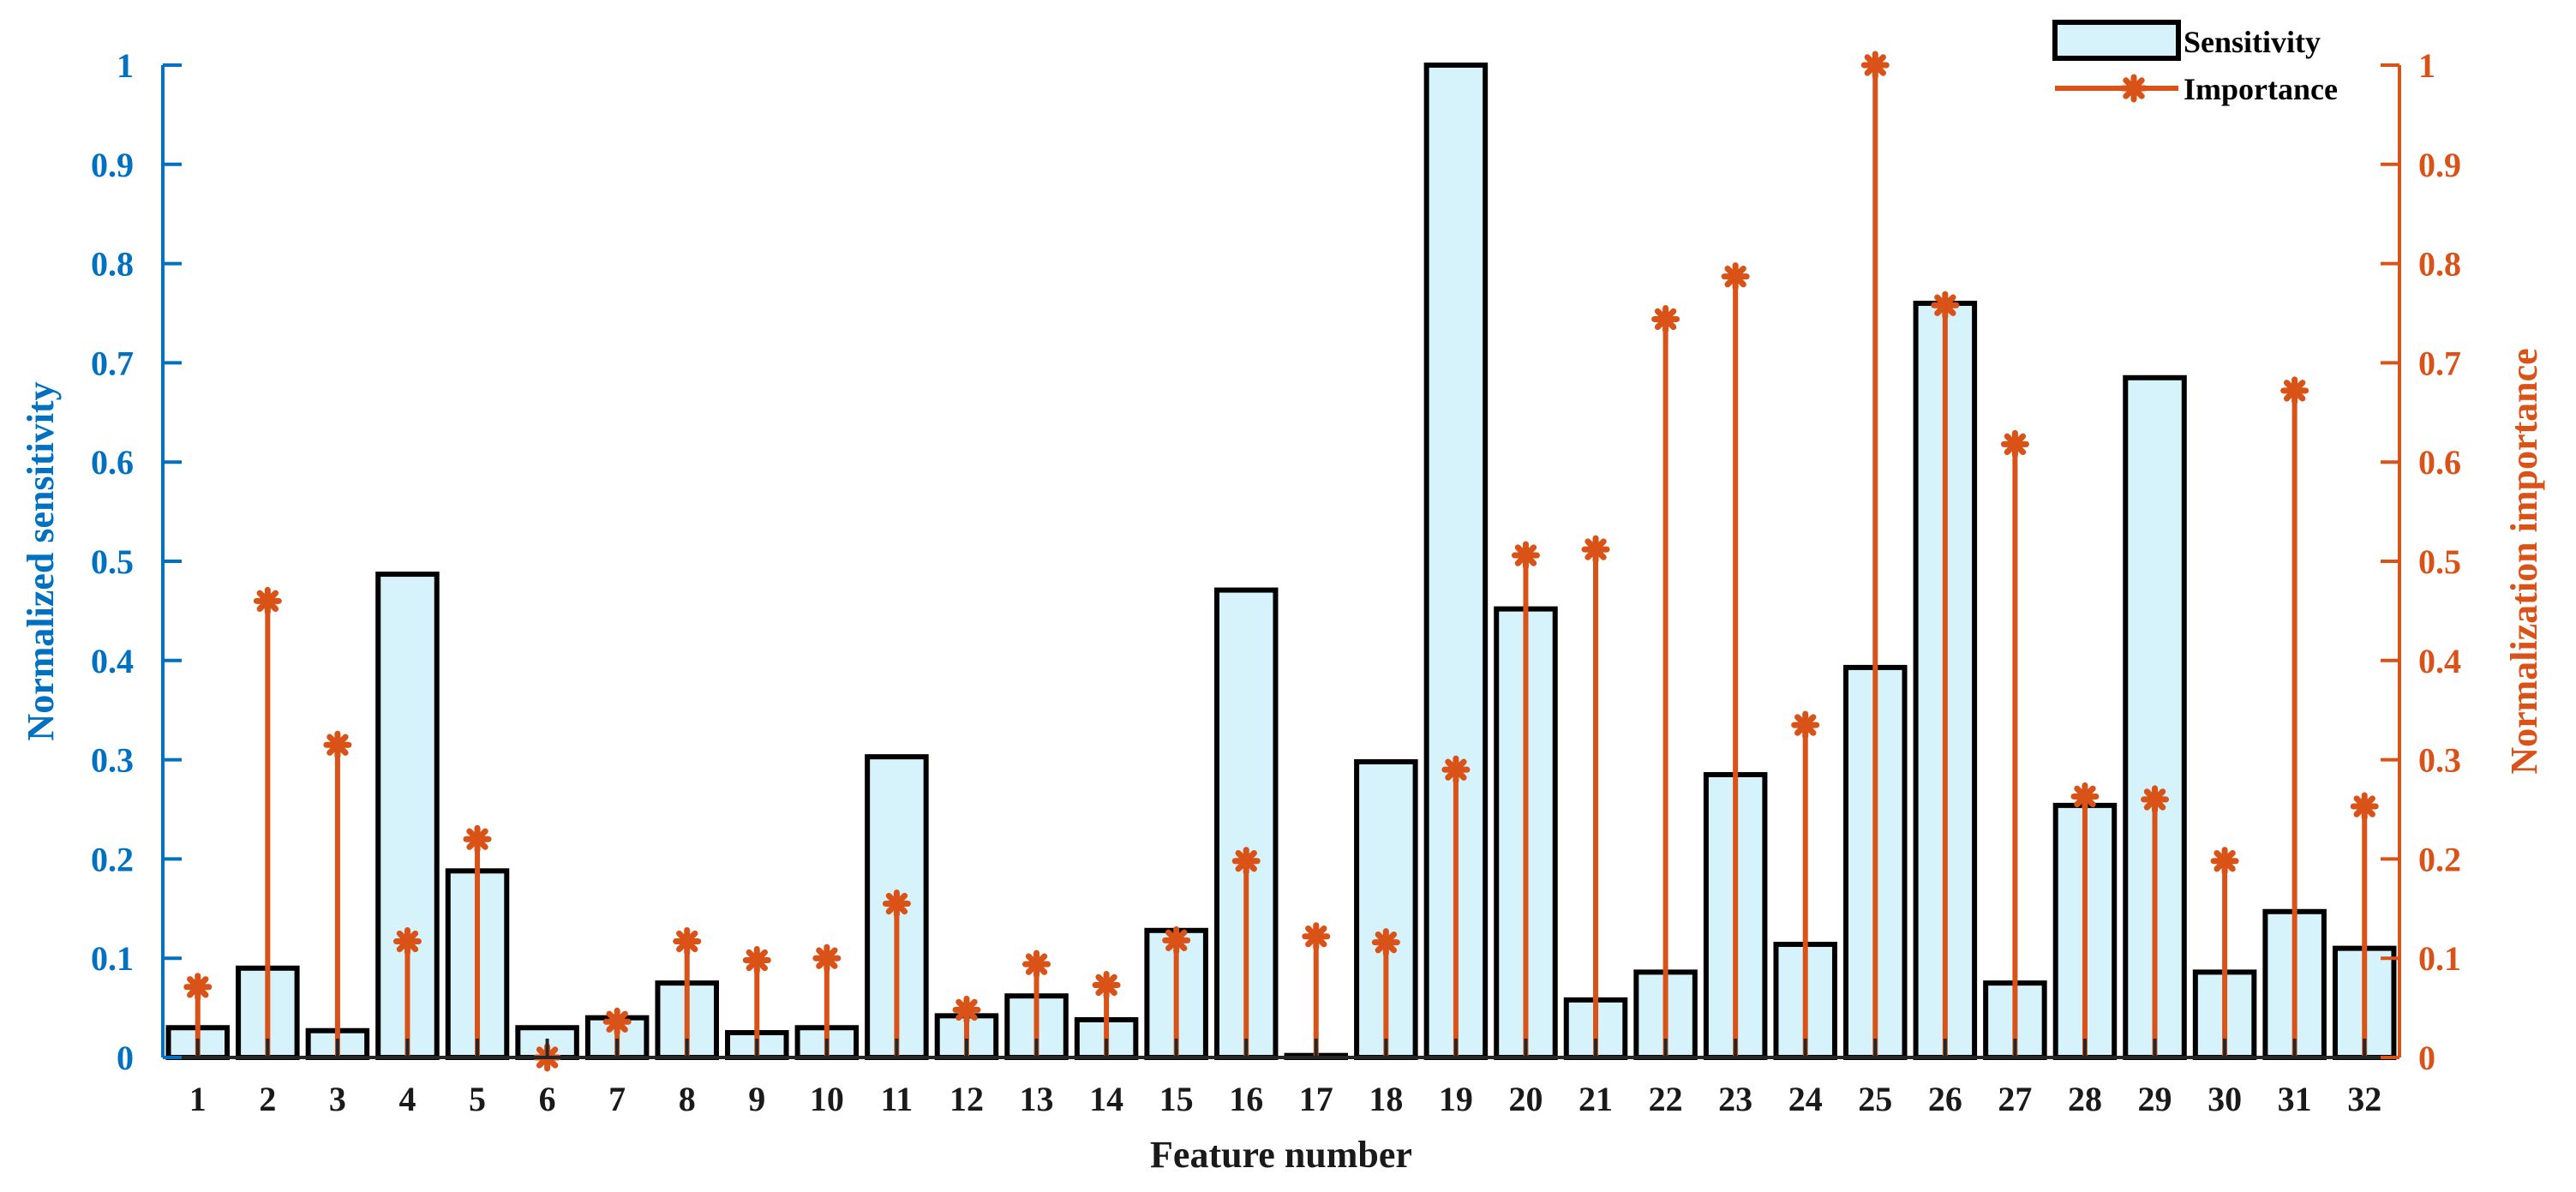  I want to click on right-tick-label: 0, so click(2426, 1058).